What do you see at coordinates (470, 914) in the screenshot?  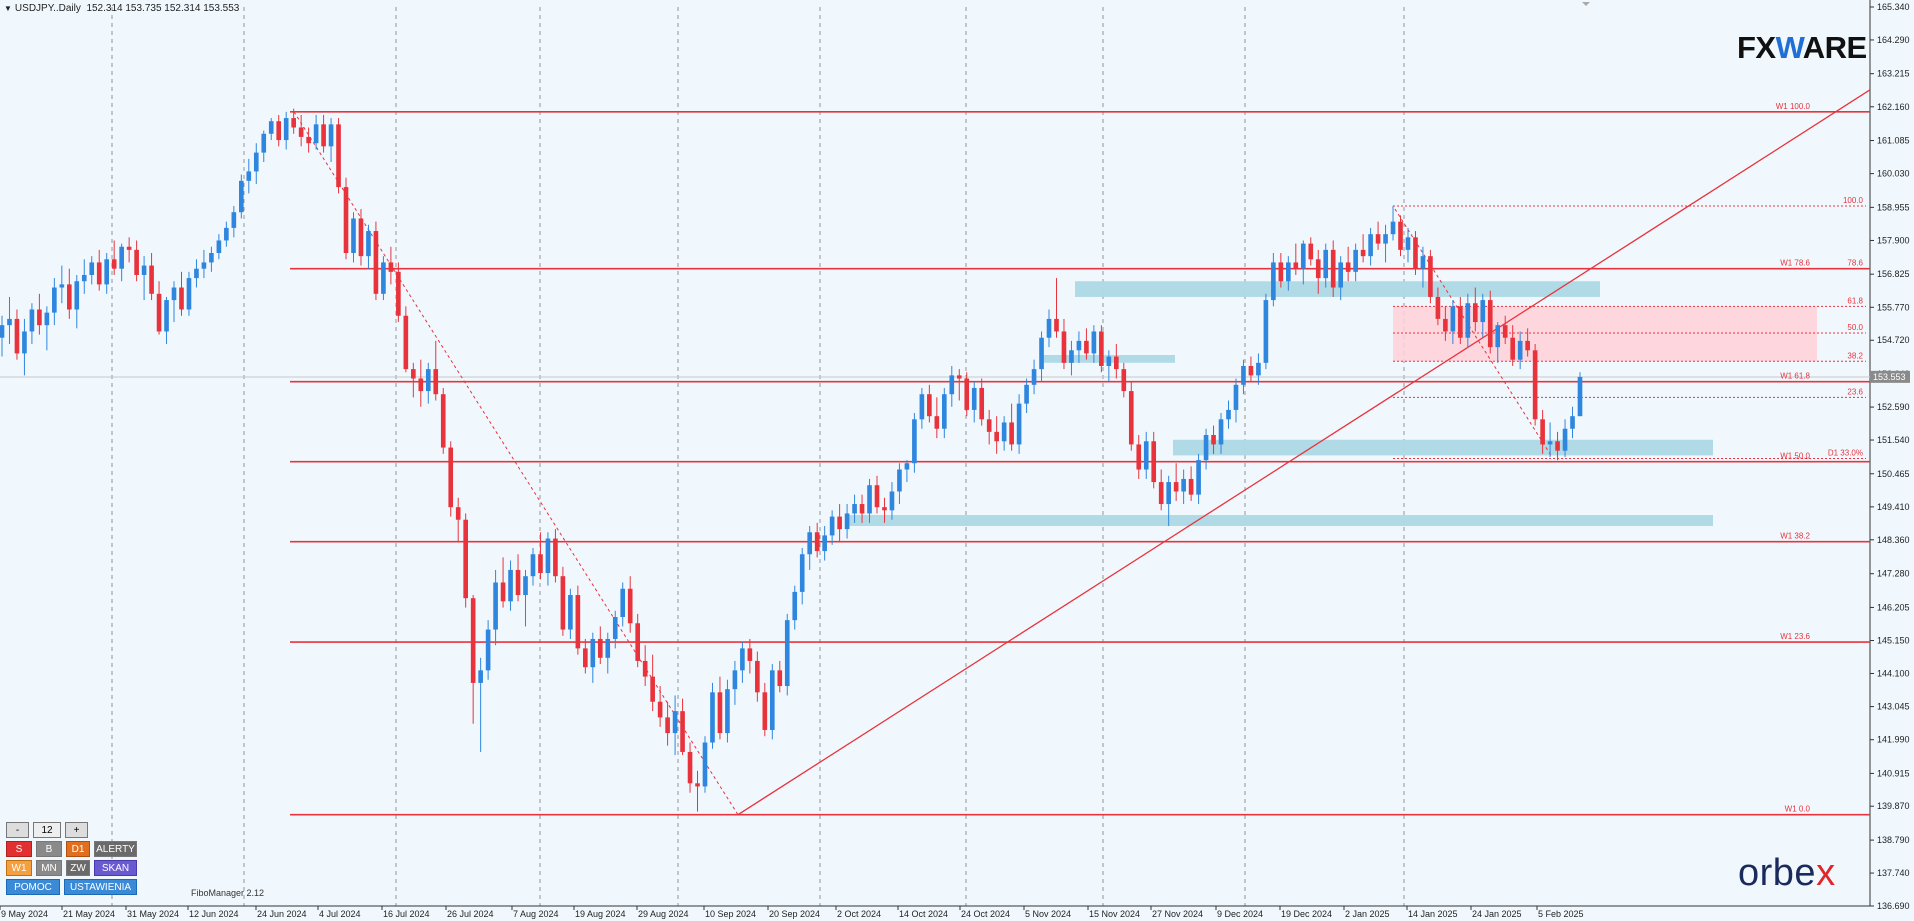 I see `time-tick-label: 26 Jul 2024` at bounding box center [470, 914].